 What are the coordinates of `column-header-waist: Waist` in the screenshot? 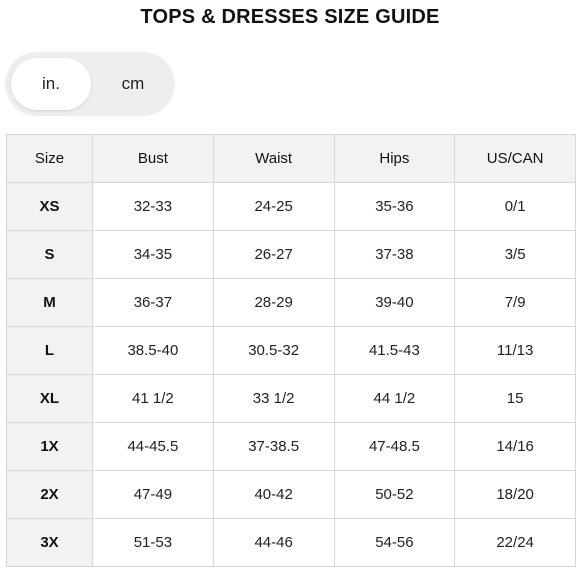 It's located at (273, 158).